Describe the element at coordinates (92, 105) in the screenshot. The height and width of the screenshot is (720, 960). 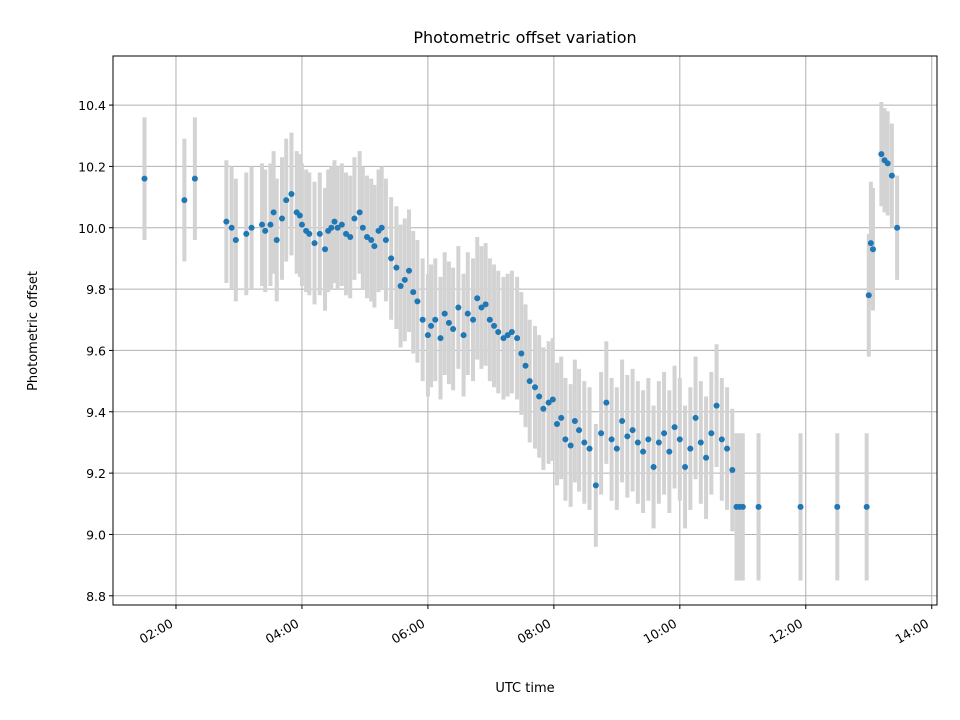
I see `y-tick-label: 10.4` at that location.